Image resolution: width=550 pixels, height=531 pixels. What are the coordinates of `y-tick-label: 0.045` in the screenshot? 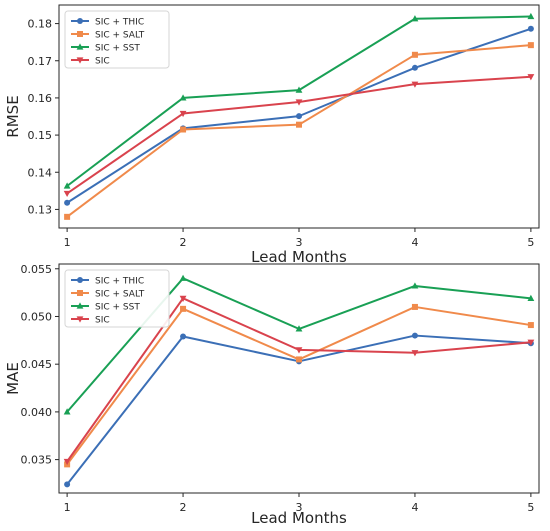 It's located at (37, 364).